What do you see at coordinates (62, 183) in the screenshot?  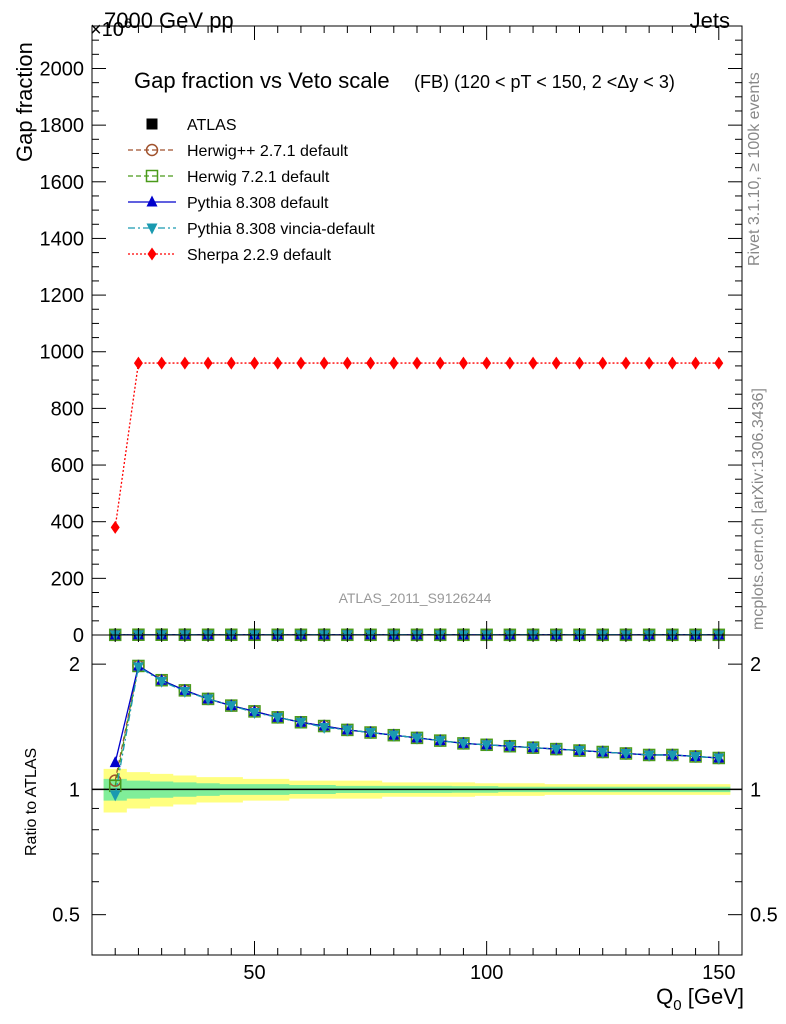 I see `top-y-tick-label: 1600` at bounding box center [62, 183].